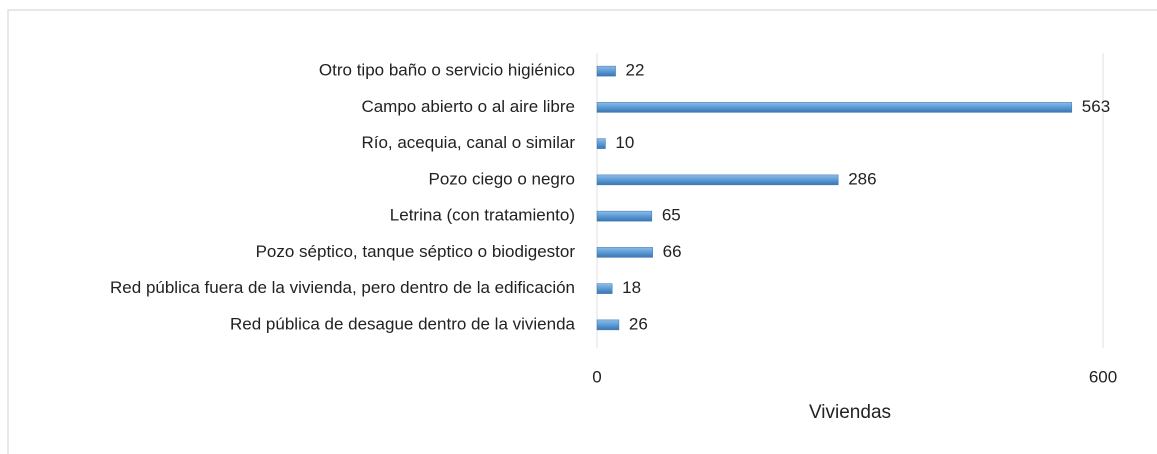 Image resolution: width=1157 pixels, height=454 pixels. Describe the element at coordinates (635, 70) in the screenshot. I see `value-label: 22` at that location.